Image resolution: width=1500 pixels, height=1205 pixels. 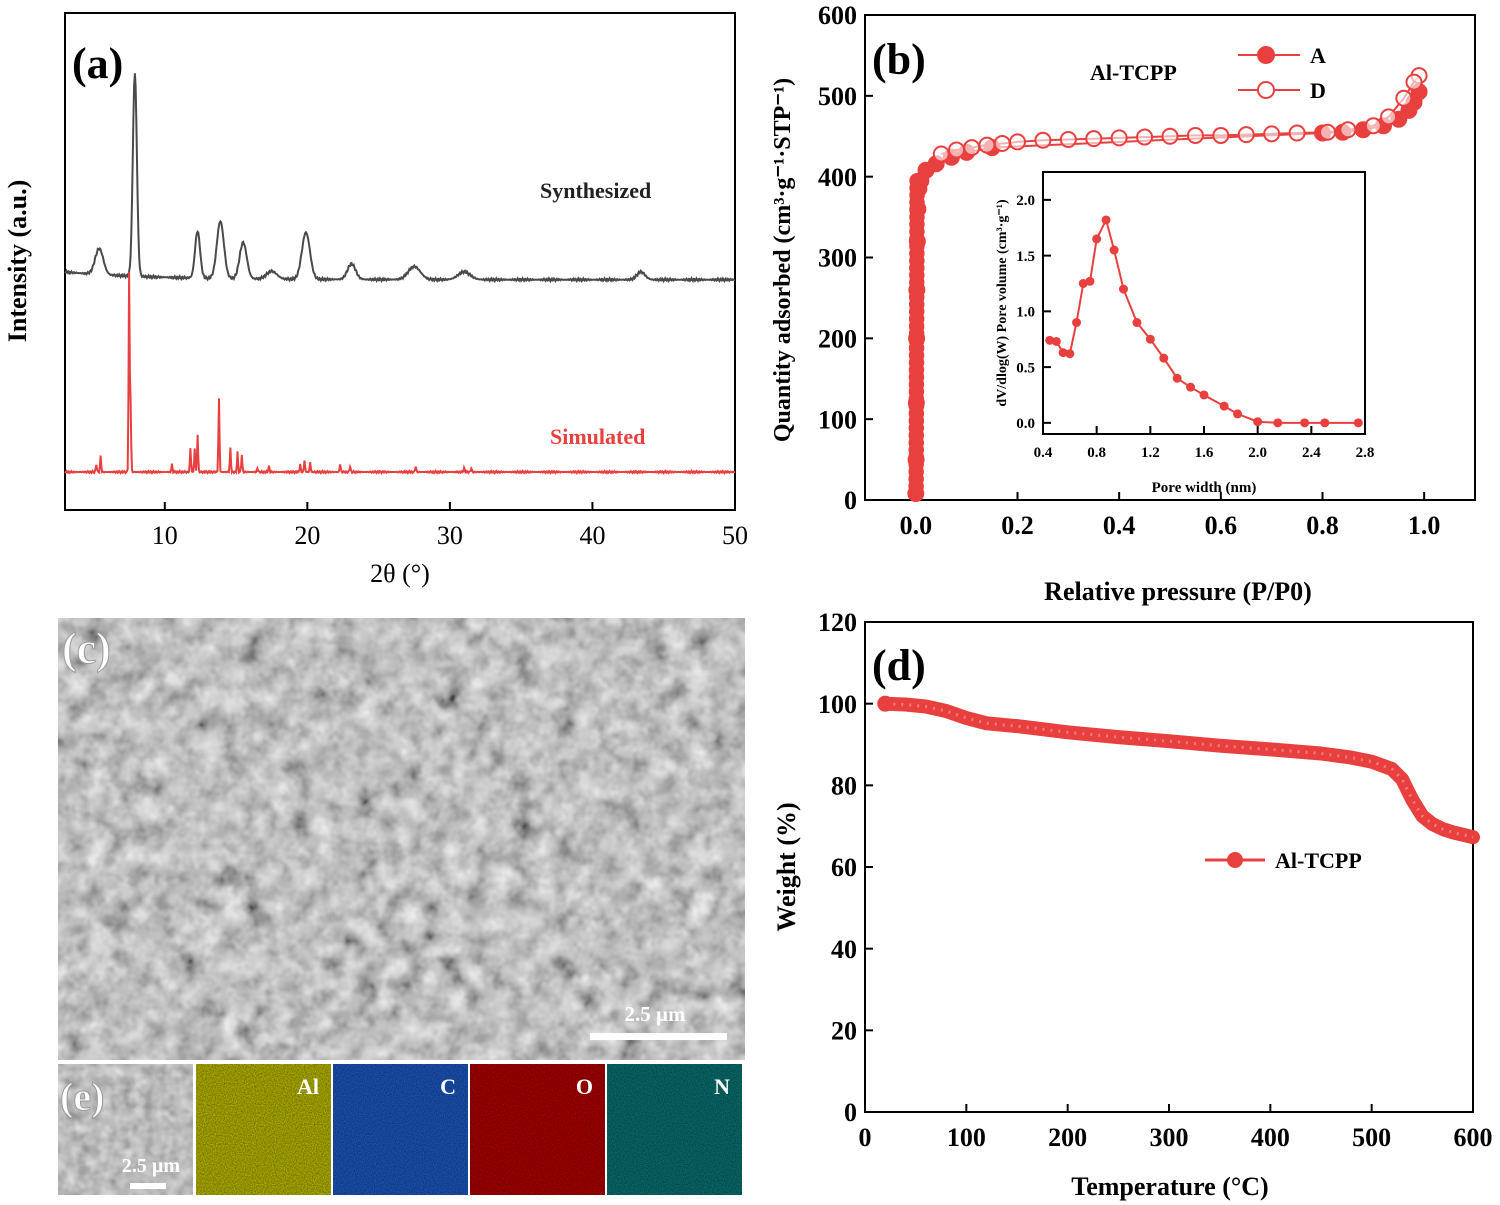 What do you see at coordinates (837, 177) in the screenshot?
I see `y-tick-label: 400` at bounding box center [837, 177].